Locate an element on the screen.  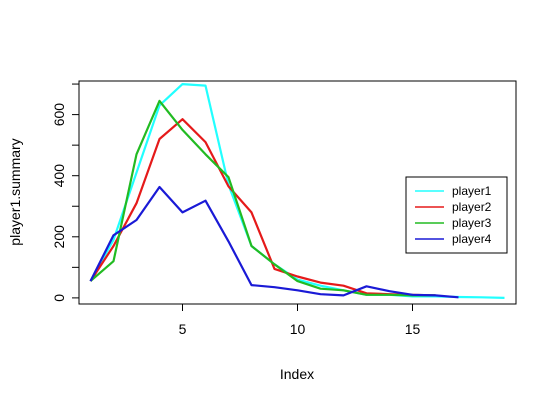
legend: player1 player2 player3 player4 is located at coordinates (456, 215).